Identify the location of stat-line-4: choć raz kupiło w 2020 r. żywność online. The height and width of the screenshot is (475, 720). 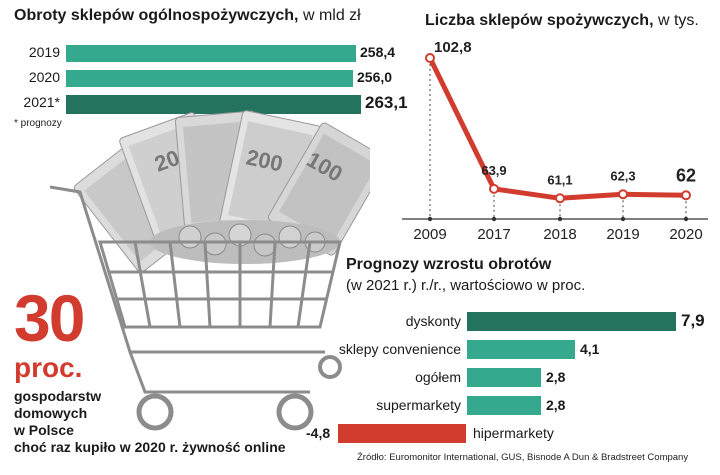
(150, 447).